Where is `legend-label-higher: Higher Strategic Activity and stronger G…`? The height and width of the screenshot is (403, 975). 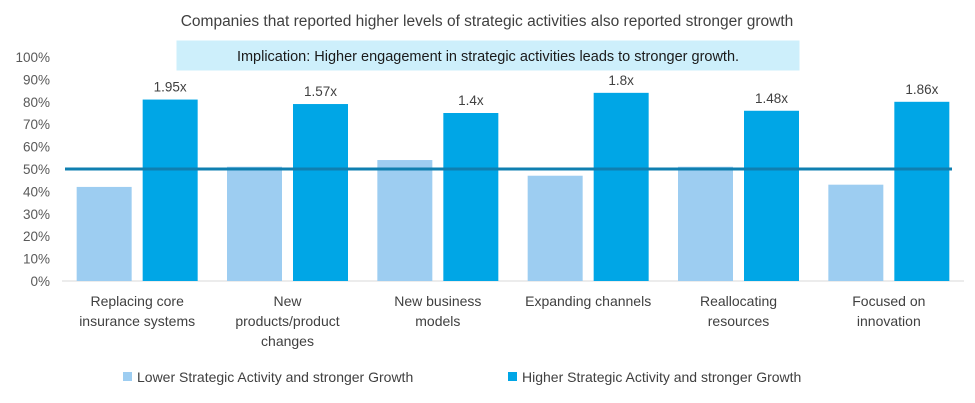
legend-label-higher: Higher Strategic Activity and stronger G… is located at coordinates (661, 377).